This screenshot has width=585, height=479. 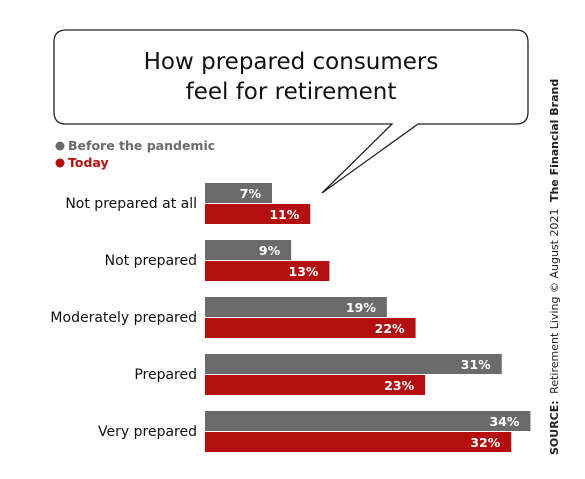 What do you see at coordinates (296, 307) in the screenshot?
I see `bar-before-the-pandemic-moderately-prepared` at bounding box center [296, 307].